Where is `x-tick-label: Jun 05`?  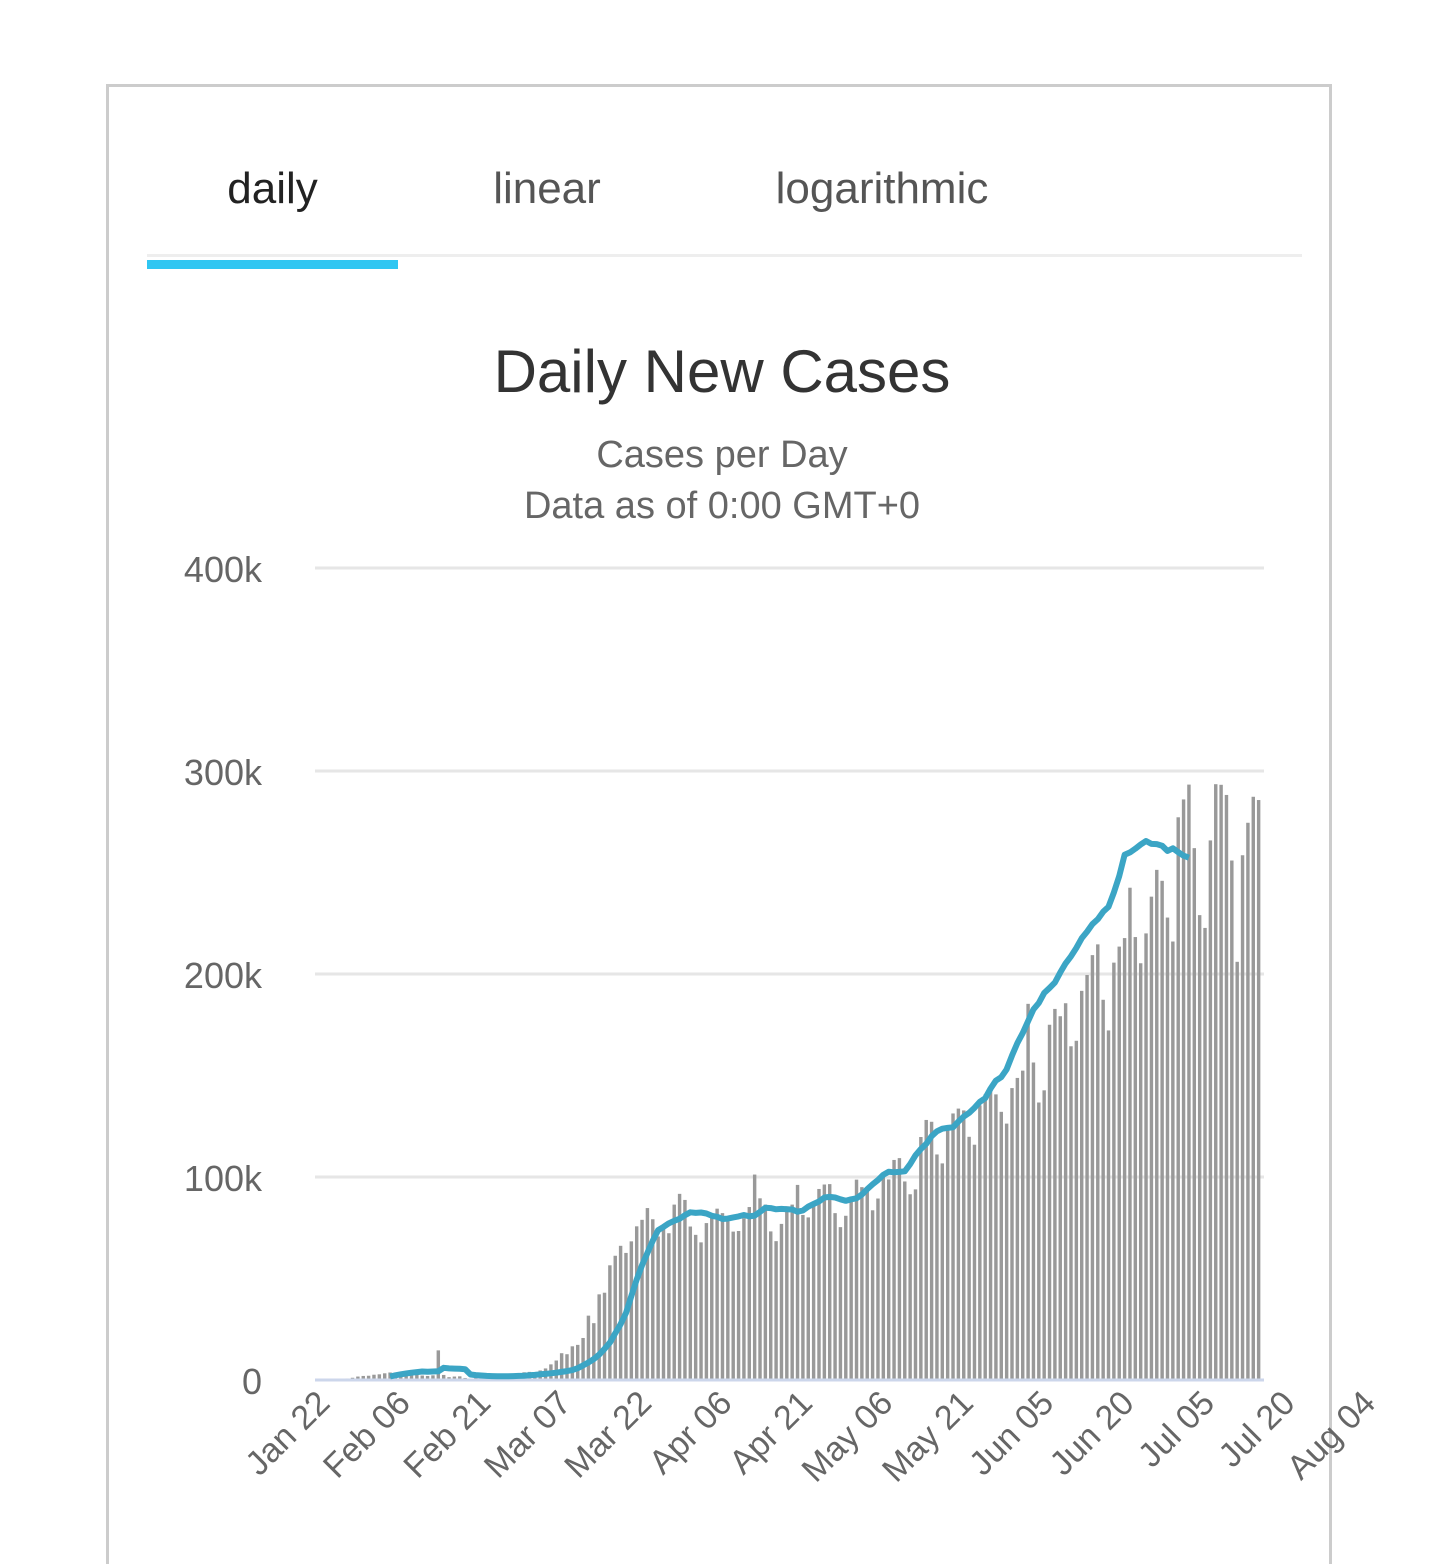 x-tick-label: Jun 05 is located at coordinates (1011, 1433).